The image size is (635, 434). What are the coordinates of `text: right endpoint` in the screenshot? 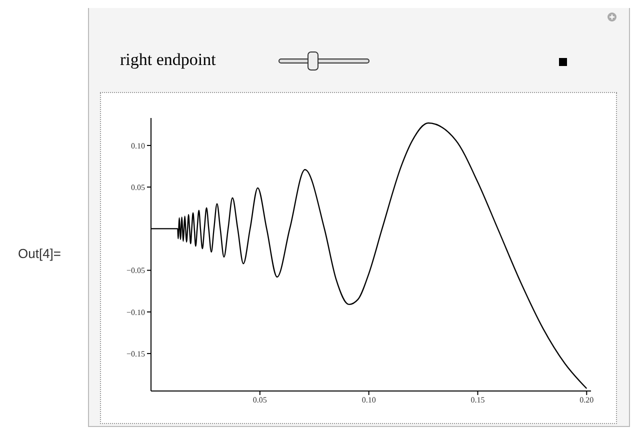 It's located at (168, 60).